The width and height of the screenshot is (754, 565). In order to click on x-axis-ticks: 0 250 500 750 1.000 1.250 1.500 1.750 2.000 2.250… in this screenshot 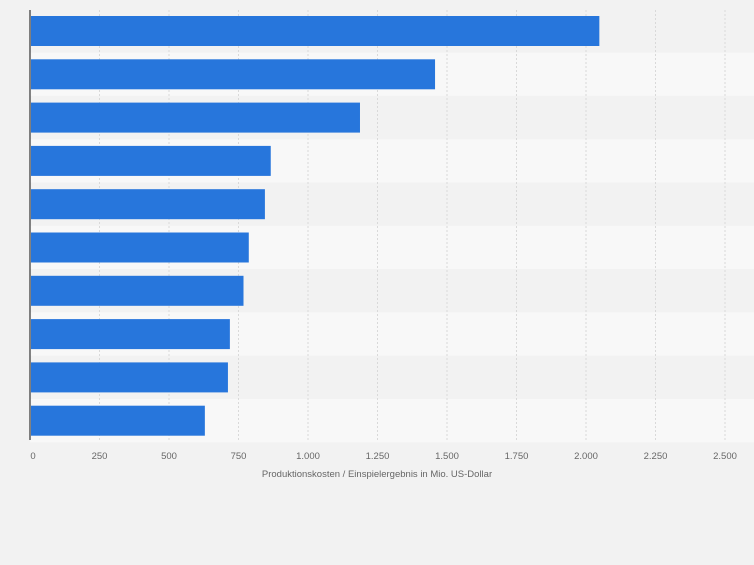, I will do `click(383, 456)`.